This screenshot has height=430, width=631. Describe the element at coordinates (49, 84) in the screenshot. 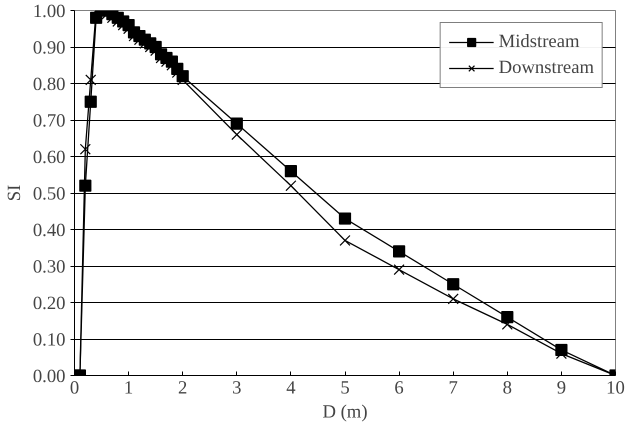

I see `y-tick-label: 0.80` at that location.